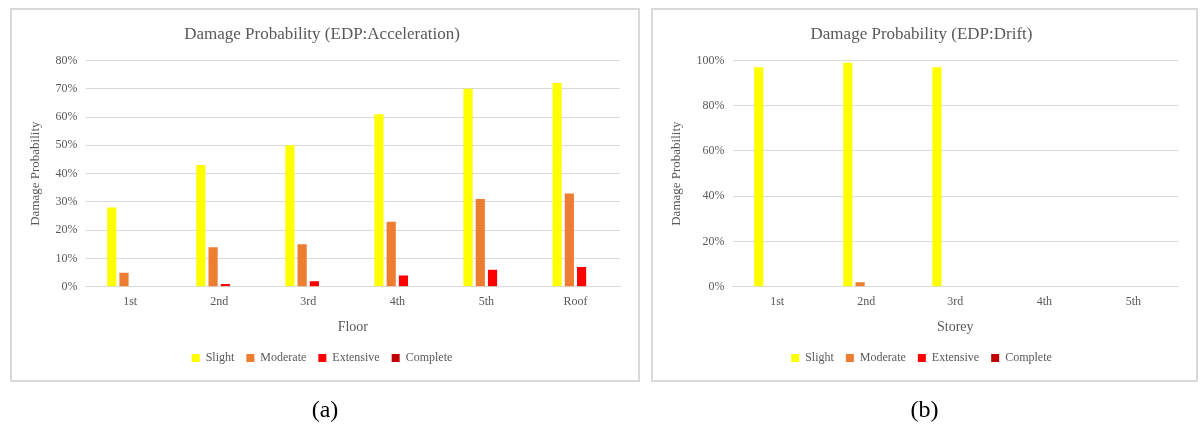  What do you see at coordinates (66, 87) in the screenshot?
I see `y-tick-label: 70%` at bounding box center [66, 87].